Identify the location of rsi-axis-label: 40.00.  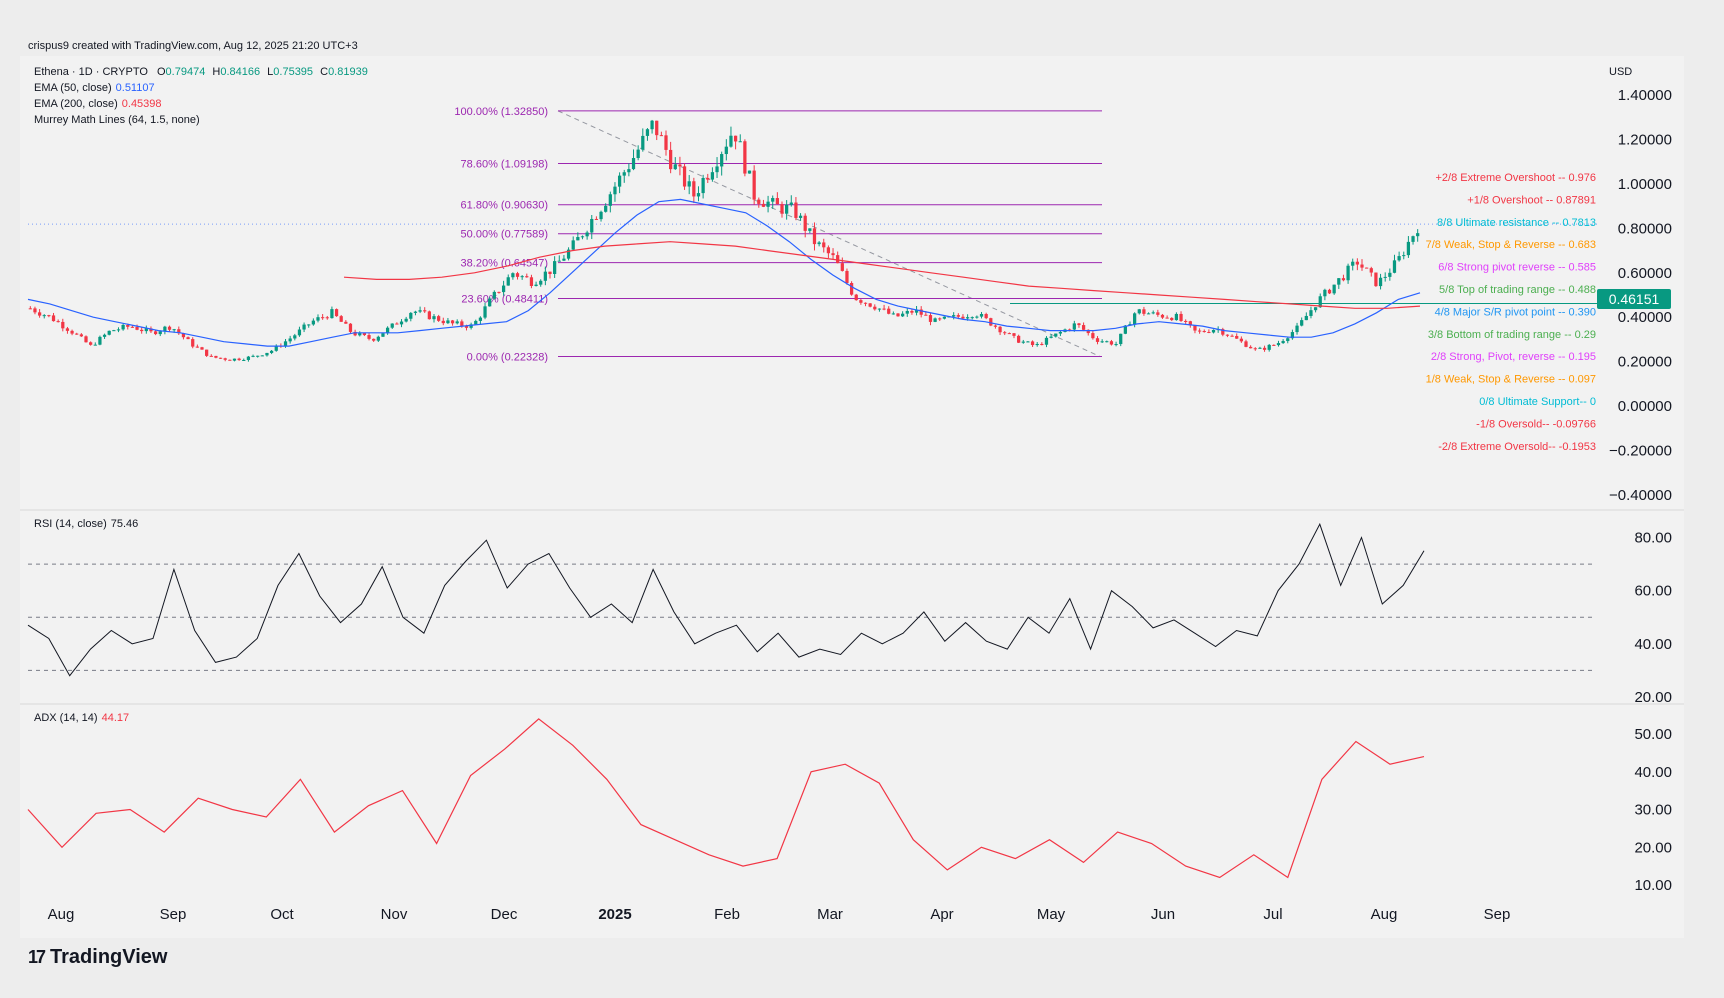
(1653, 644).